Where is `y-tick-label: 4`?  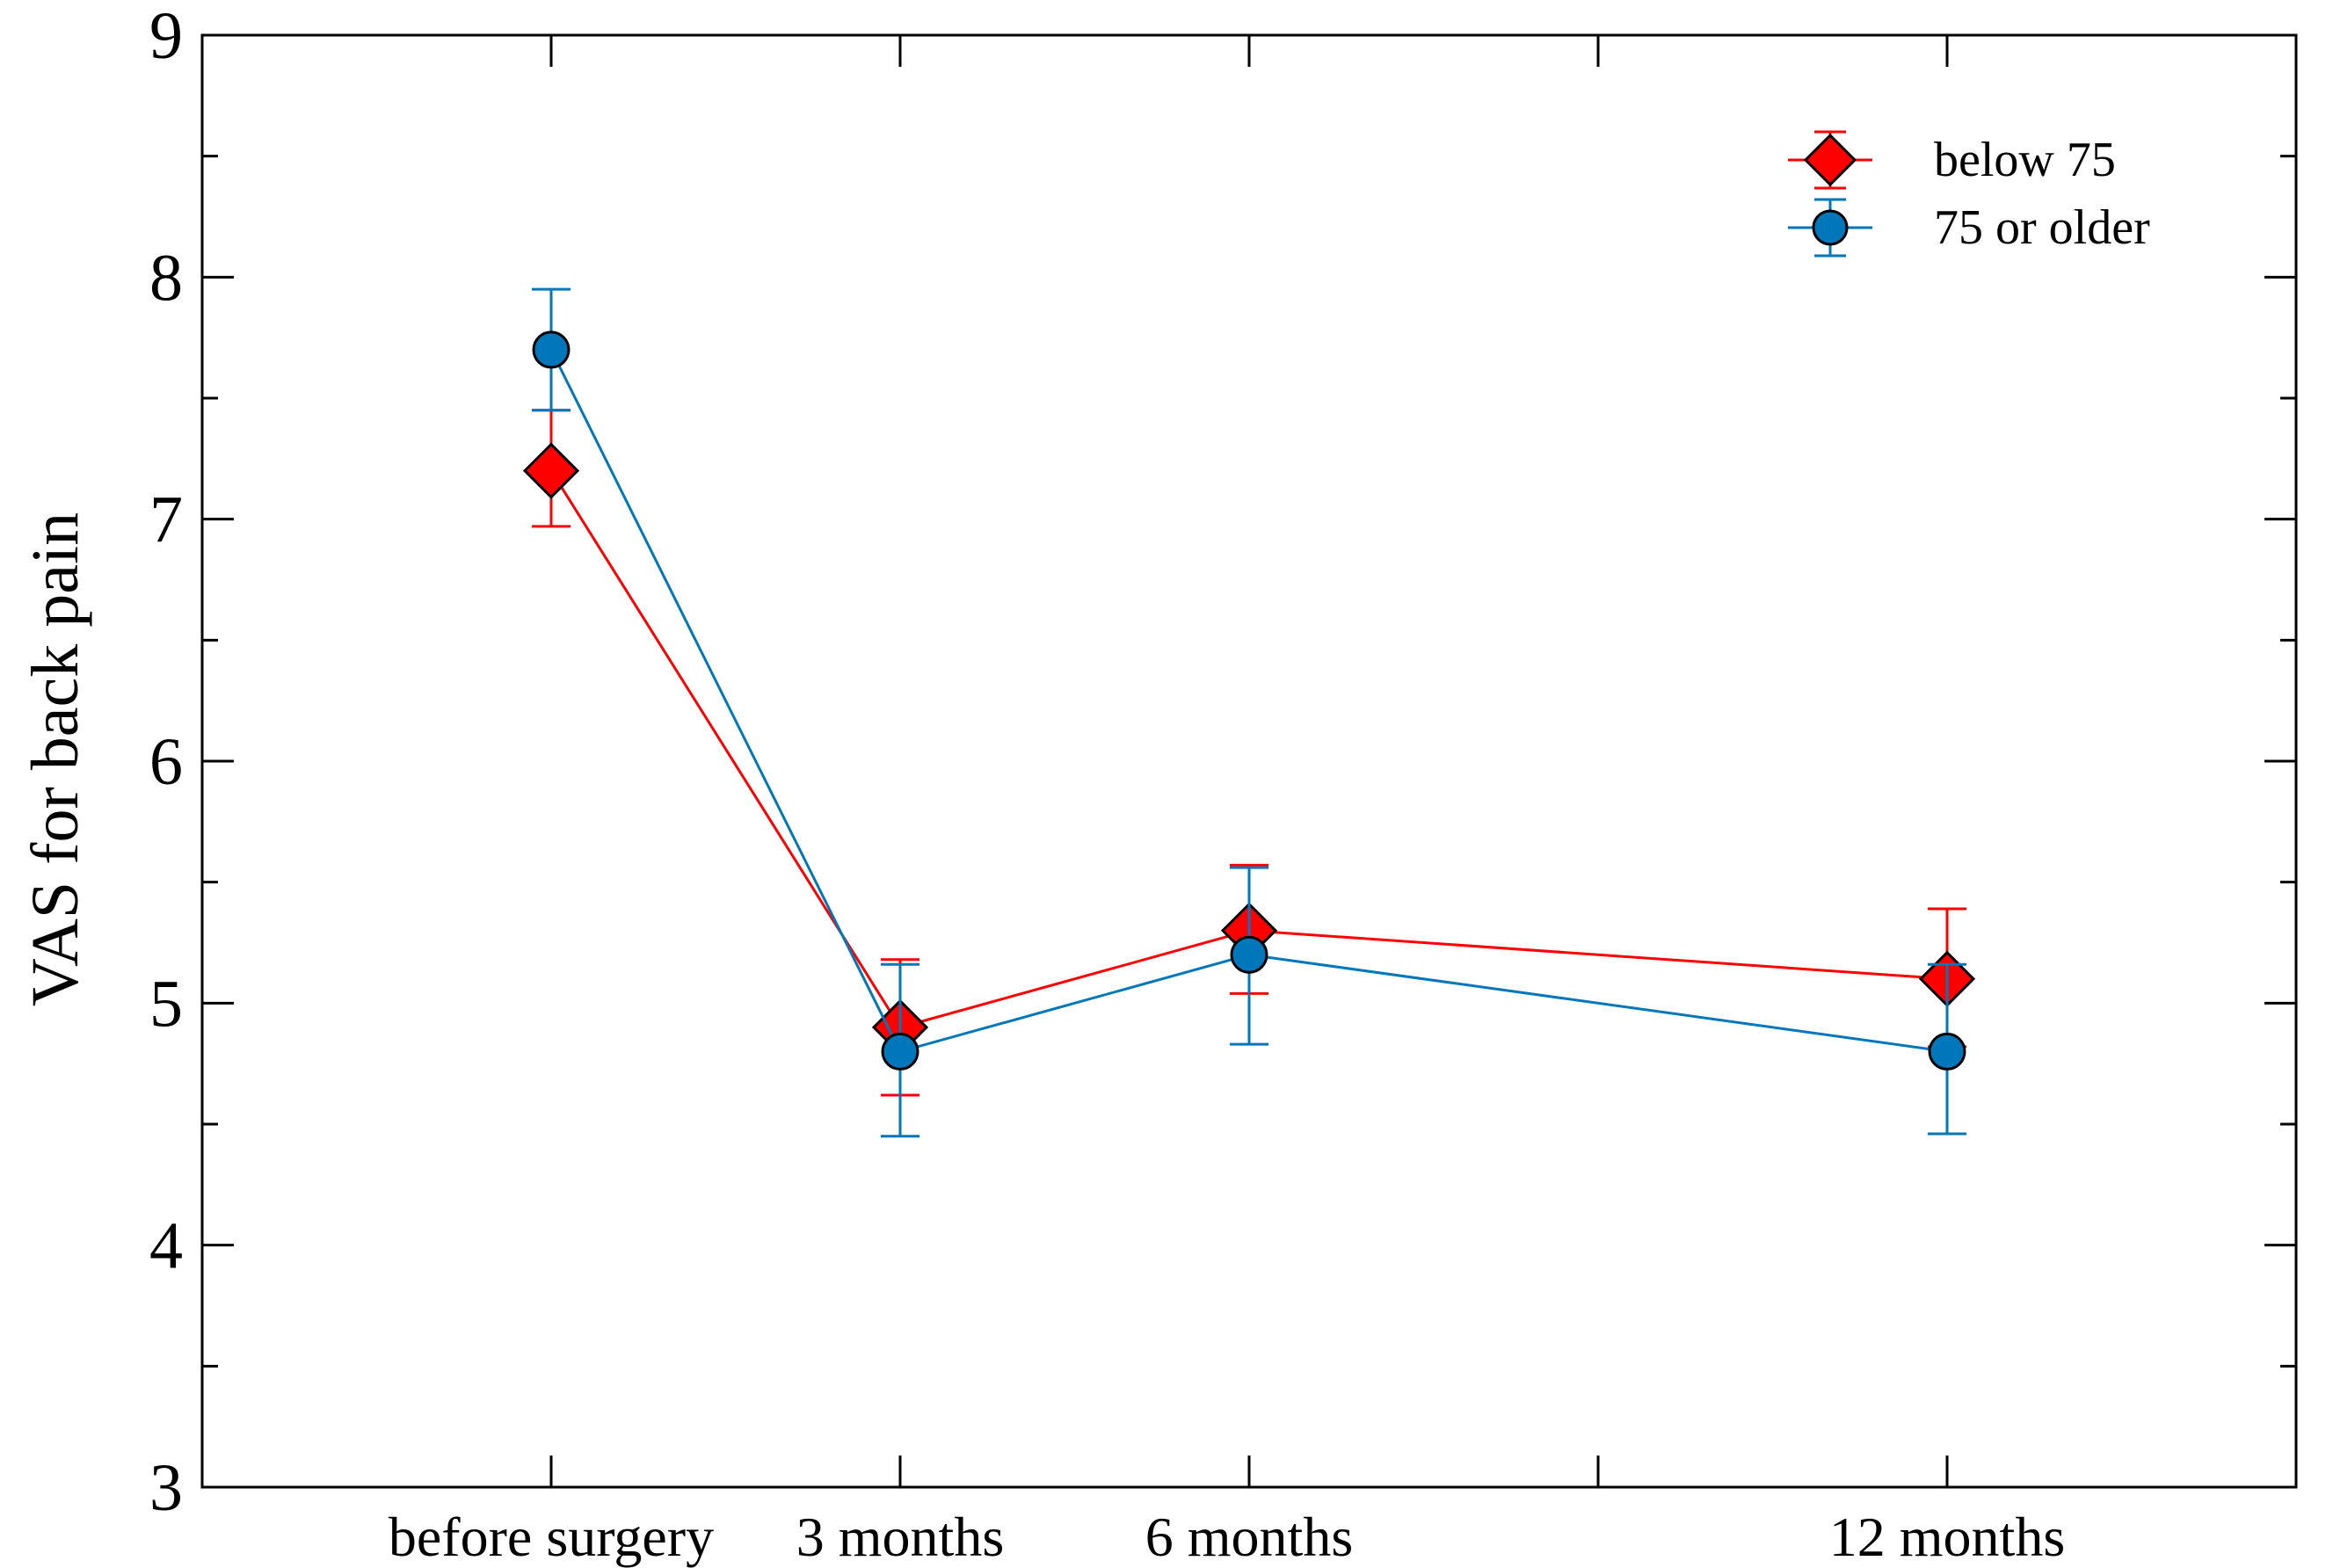 y-tick-label: 4 is located at coordinates (166, 1246).